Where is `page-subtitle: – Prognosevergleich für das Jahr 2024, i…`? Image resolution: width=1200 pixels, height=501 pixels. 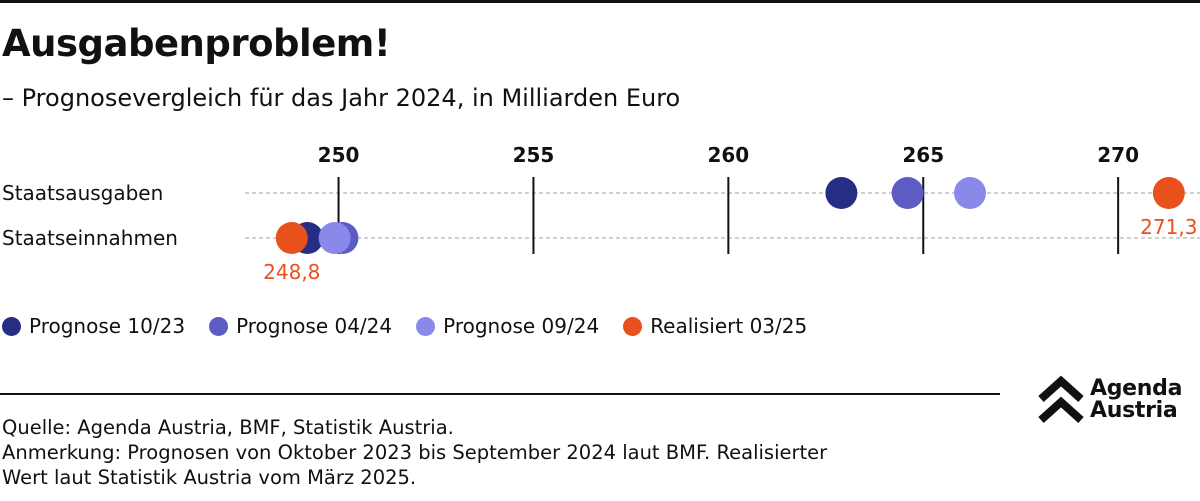 page-subtitle: – Prognosevergleich für das Jahr 2024, i… is located at coordinates (341, 98).